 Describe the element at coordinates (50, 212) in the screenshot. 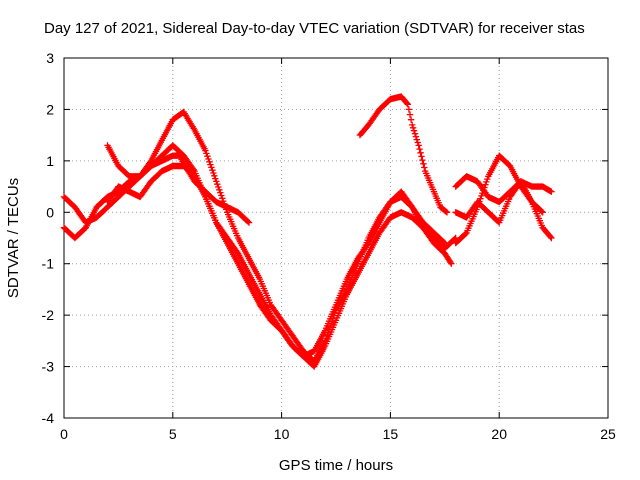

I see `y-tick-label: 0` at that location.